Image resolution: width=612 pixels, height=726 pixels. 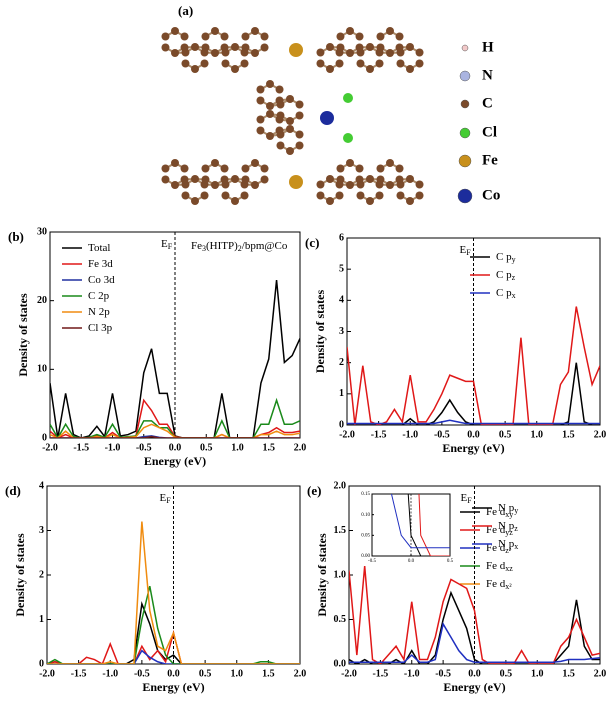 What do you see at coordinates (443, 673) in the screenshot?
I see `x-tick-label: -0.5` at bounding box center [443, 673].